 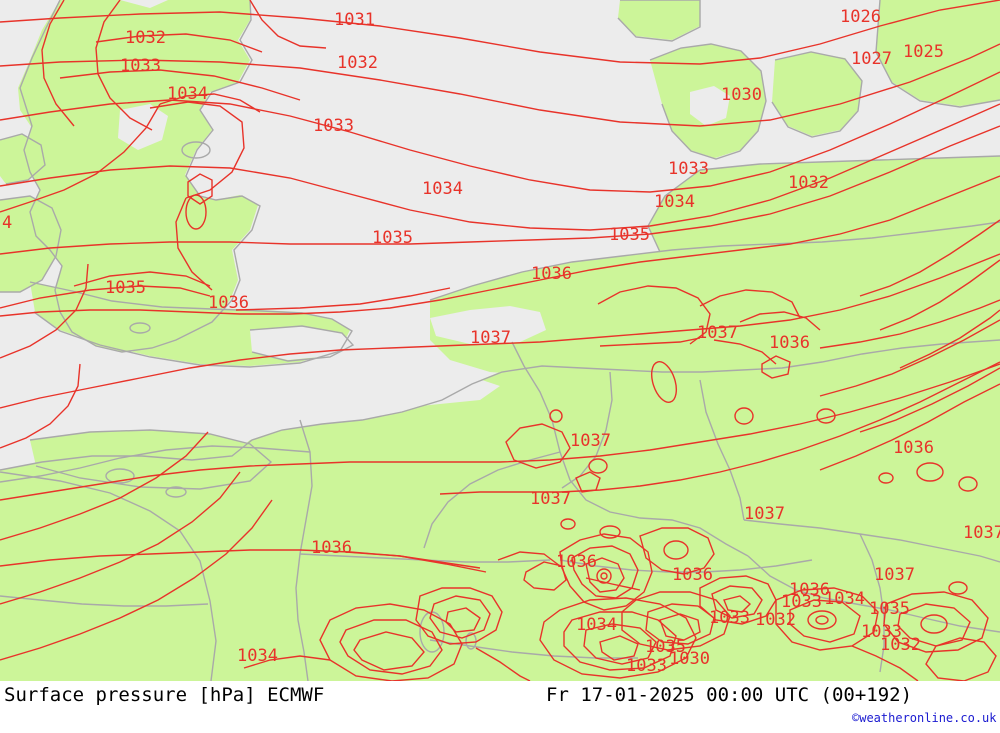 What do you see at coordinates (164, 695) in the screenshot?
I see `product-title: Surface pressure [hPa] ECMWF` at bounding box center [164, 695].